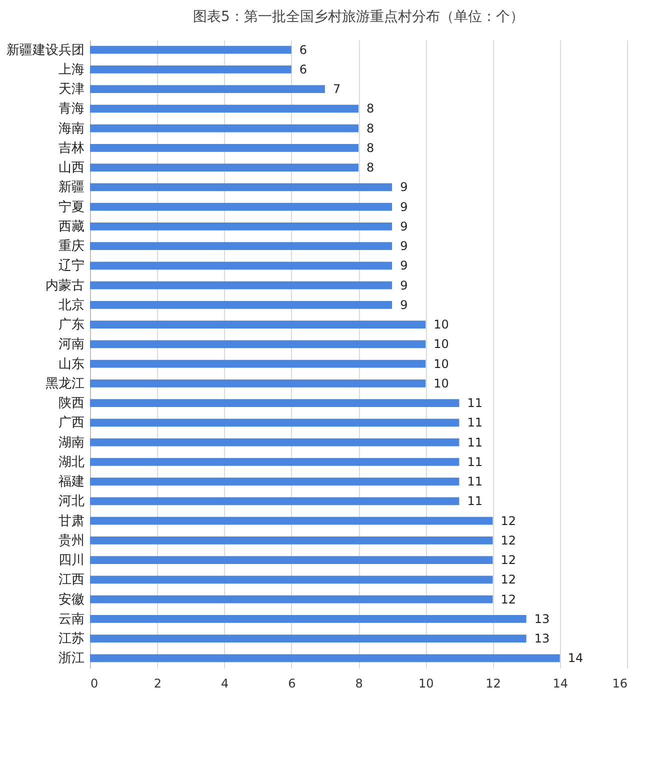 The width and height of the screenshot is (664, 766). What do you see at coordinates (71, 90) in the screenshot?
I see `y-tick-label: 天津` at bounding box center [71, 90].